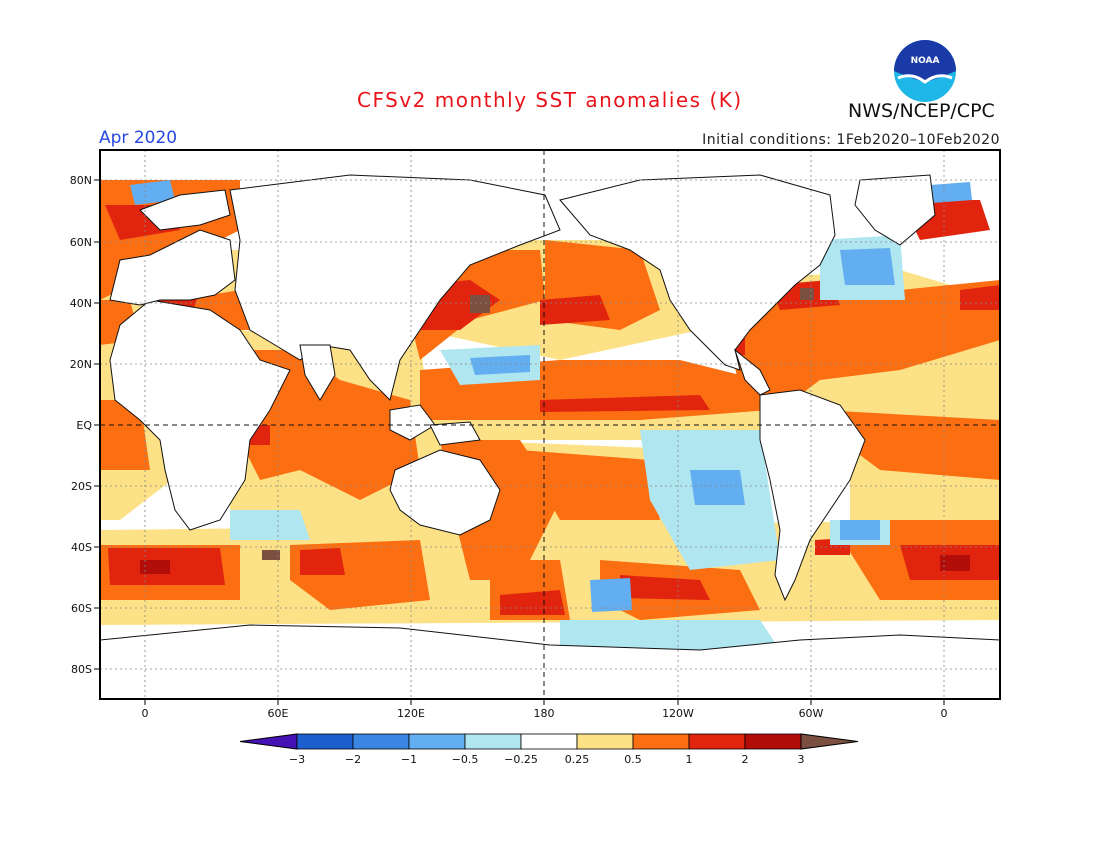 This screenshot has width=1100, height=850. I want to click on lon-label: 180, so click(544, 713).